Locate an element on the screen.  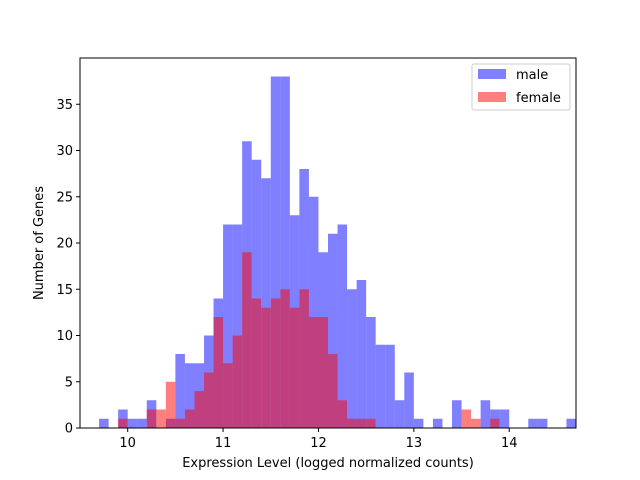
y-tick-label-5: 5 is located at coordinates (69, 382).